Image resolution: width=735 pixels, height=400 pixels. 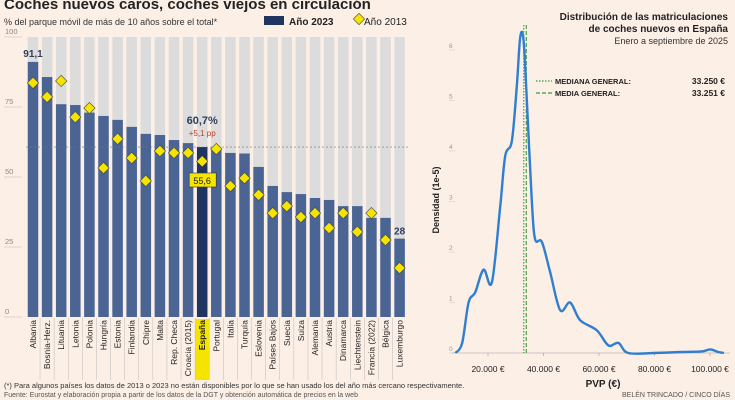 I want to click on y-tick-label: 6, so click(x=451, y=46).